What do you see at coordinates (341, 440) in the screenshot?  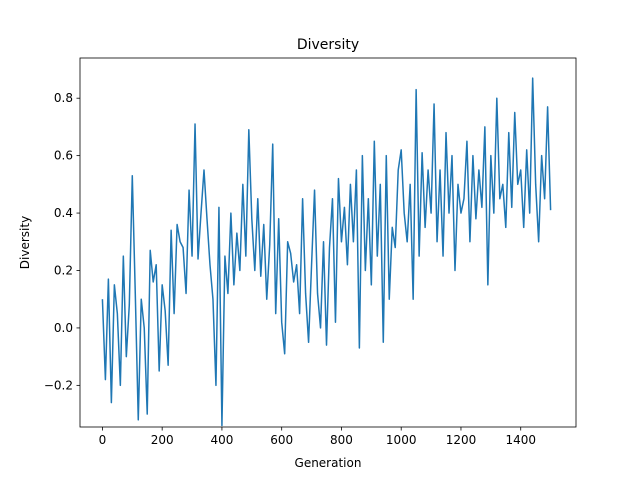 I see `x-tick-label: 800` at bounding box center [341, 440].